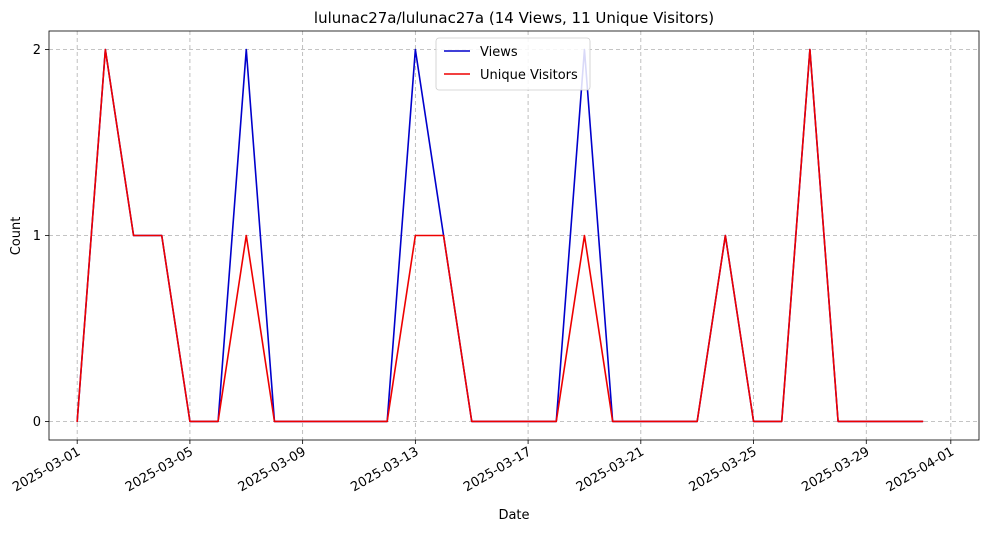 The height and width of the screenshot is (535, 988). What do you see at coordinates (835, 469) in the screenshot?
I see `x-tick-label: 2025-03-29` at bounding box center [835, 469].